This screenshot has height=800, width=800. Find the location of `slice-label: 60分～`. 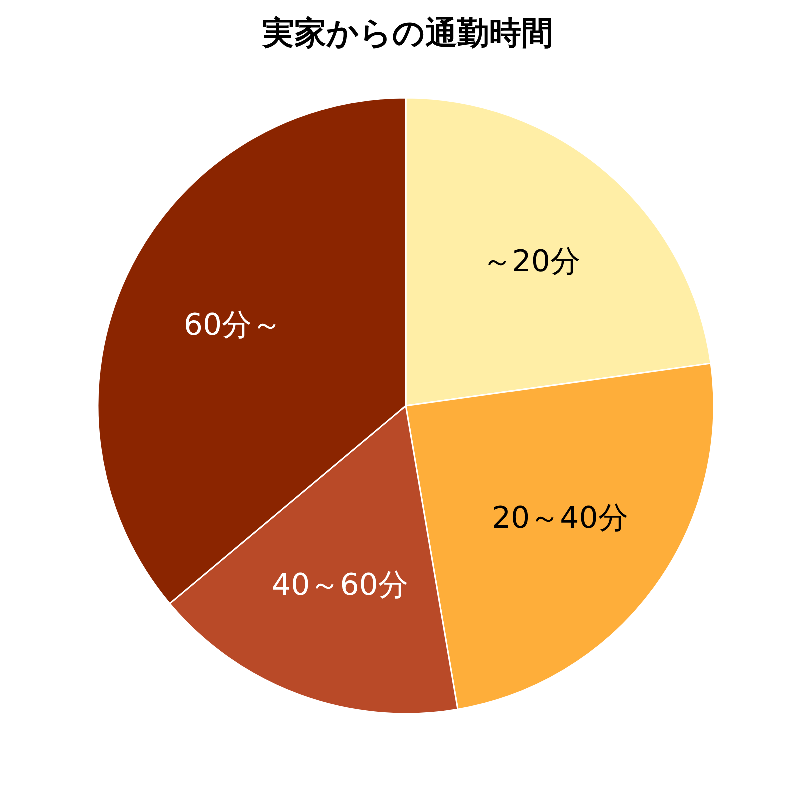

slice-label: 60分～ is located at coordinates (233, 325).